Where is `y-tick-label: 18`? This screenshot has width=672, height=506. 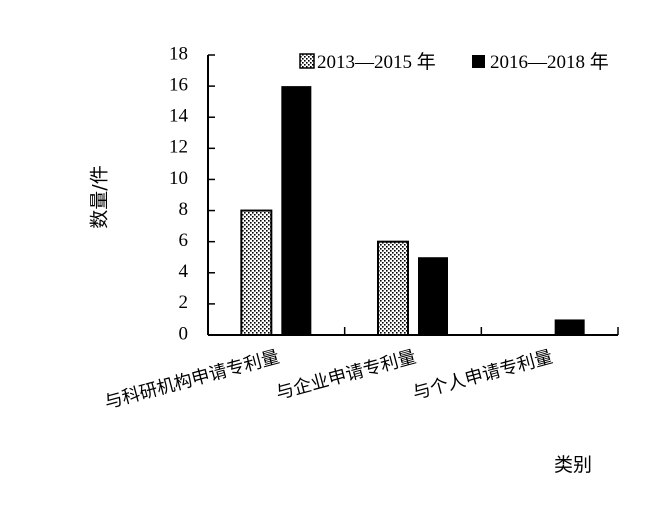 y-tick-label: 18 is located at coordinates (178, 53).